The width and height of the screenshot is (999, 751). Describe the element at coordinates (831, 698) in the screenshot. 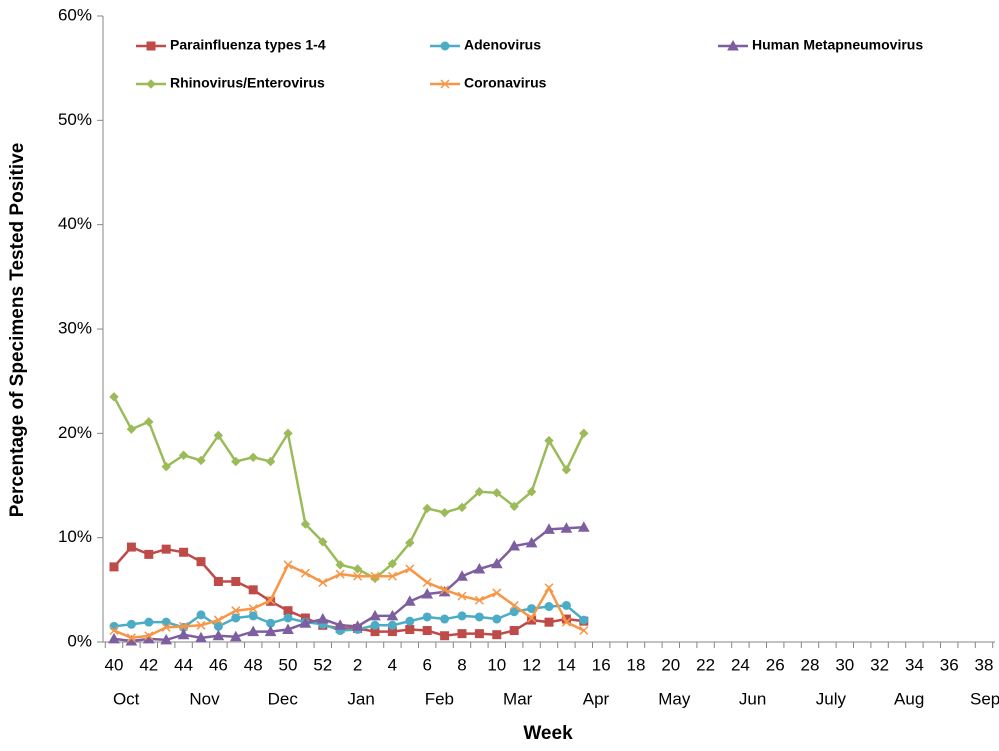

I see `month-label: July` at that location.